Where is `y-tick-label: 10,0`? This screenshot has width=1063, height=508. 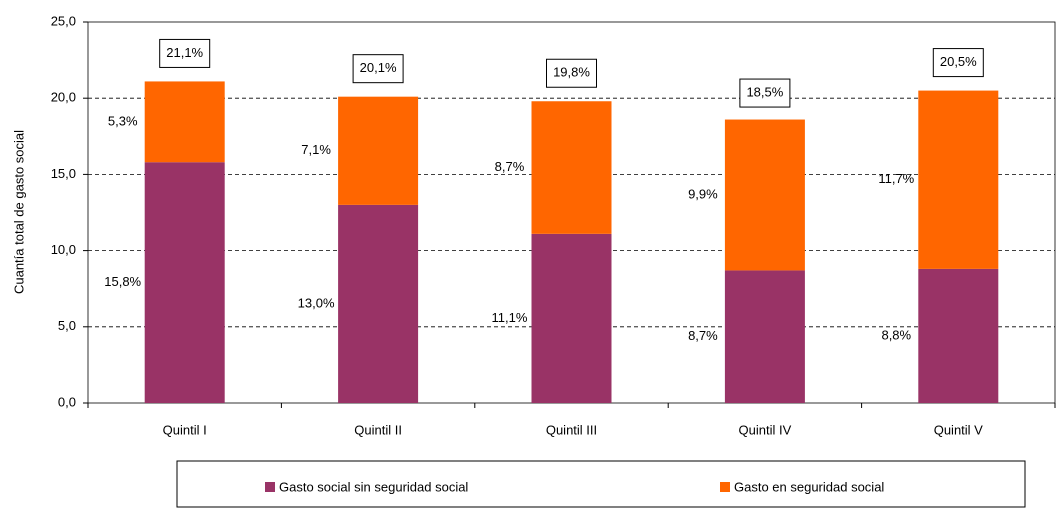
y-tick-label: 10,0 is located at coordinates (63, 249).